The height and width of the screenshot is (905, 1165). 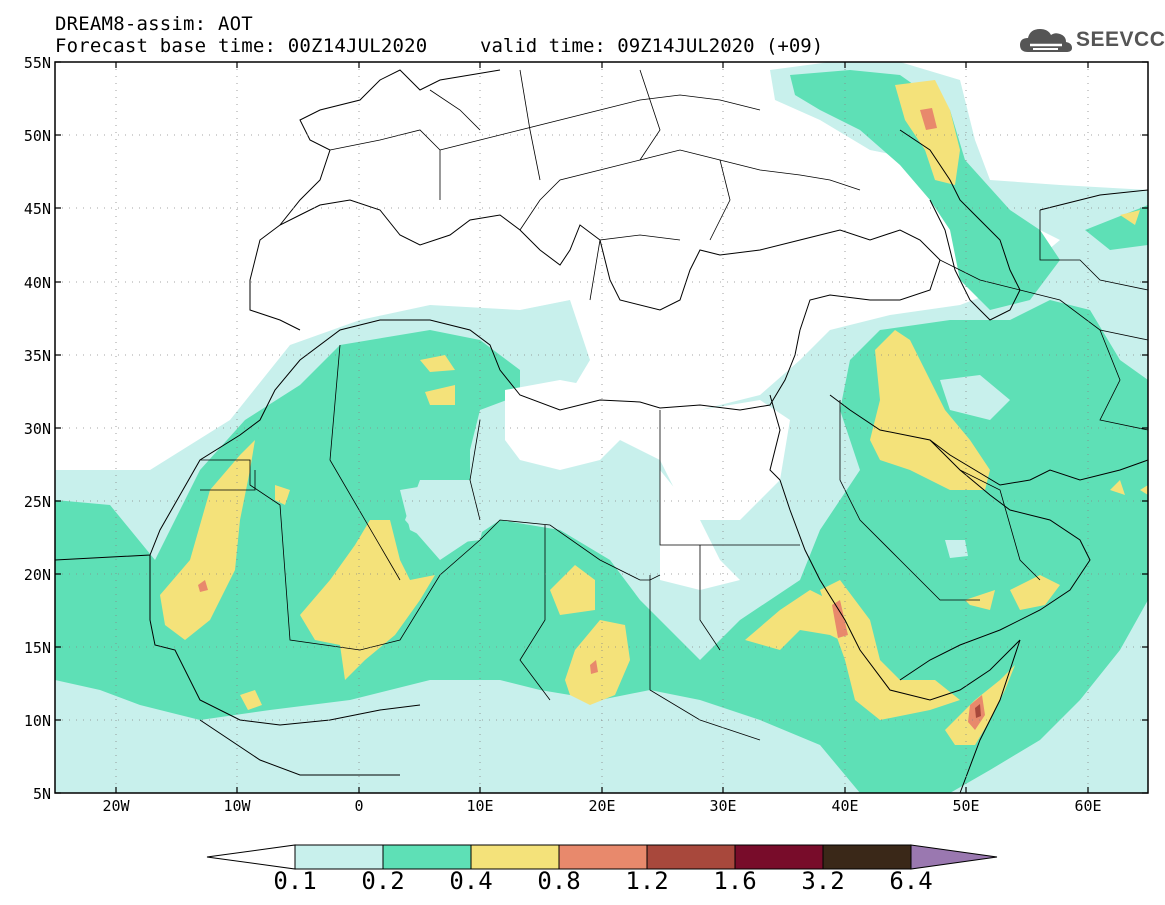 What do you see at coordinates (647, 485) in the screenshot?
I see `aot-below-0.1` at bounding box center [647, 485].